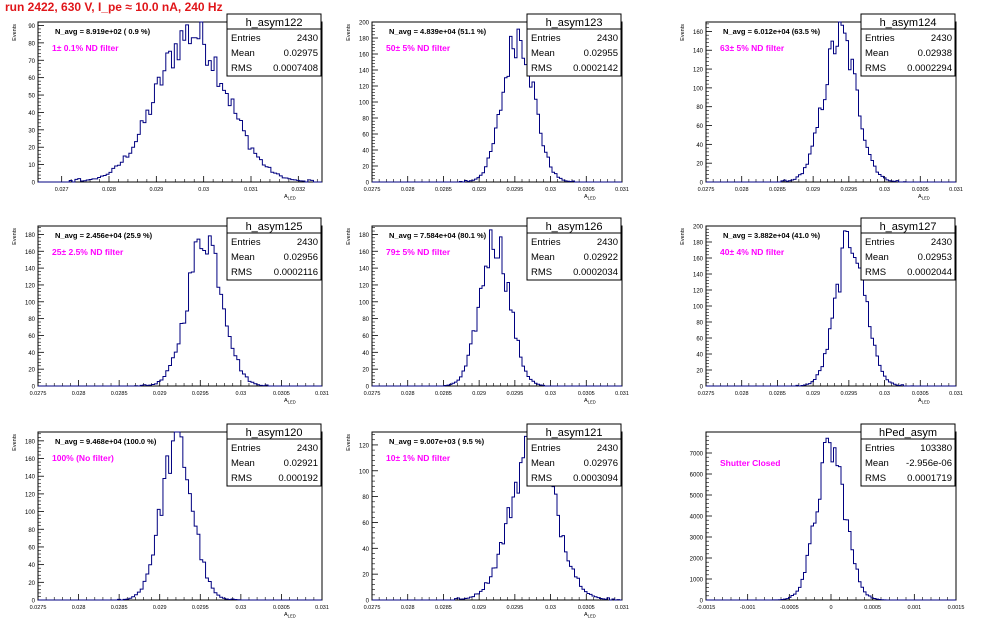 Image resolution: width=996 pixels, height=622 pixels. What do you see at coordinates (908, 227) in the screenshot?
I see `histogram-name: h_asym127` at bounding box center [908, 227].